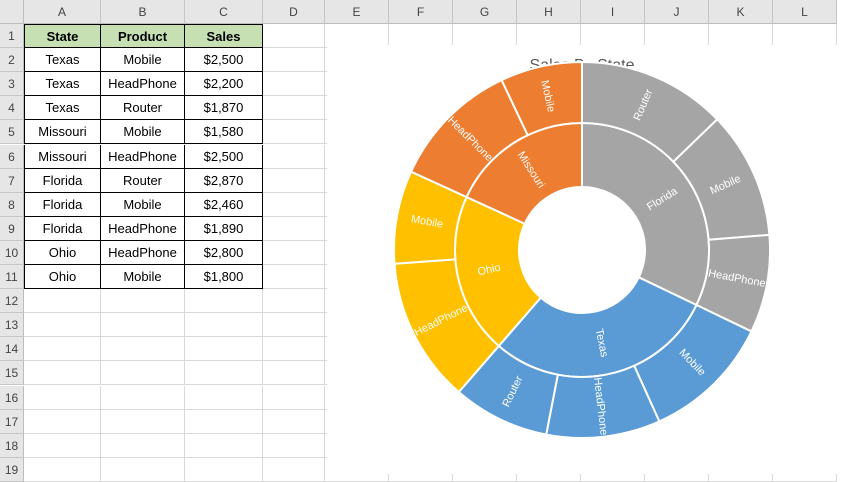  I want to click on row-header-2: 2, so click(12, 60).